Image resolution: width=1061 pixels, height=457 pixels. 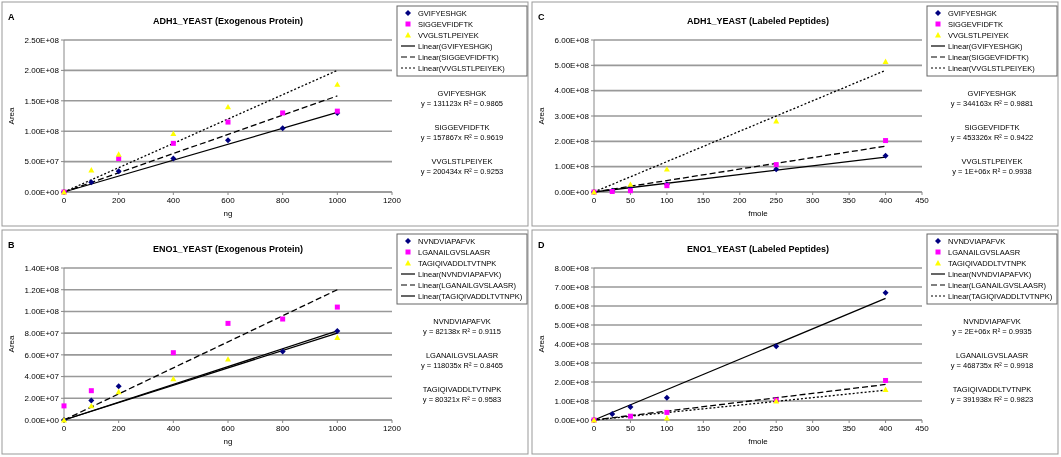 I want to click on text: B, so click(x=11, y=245).